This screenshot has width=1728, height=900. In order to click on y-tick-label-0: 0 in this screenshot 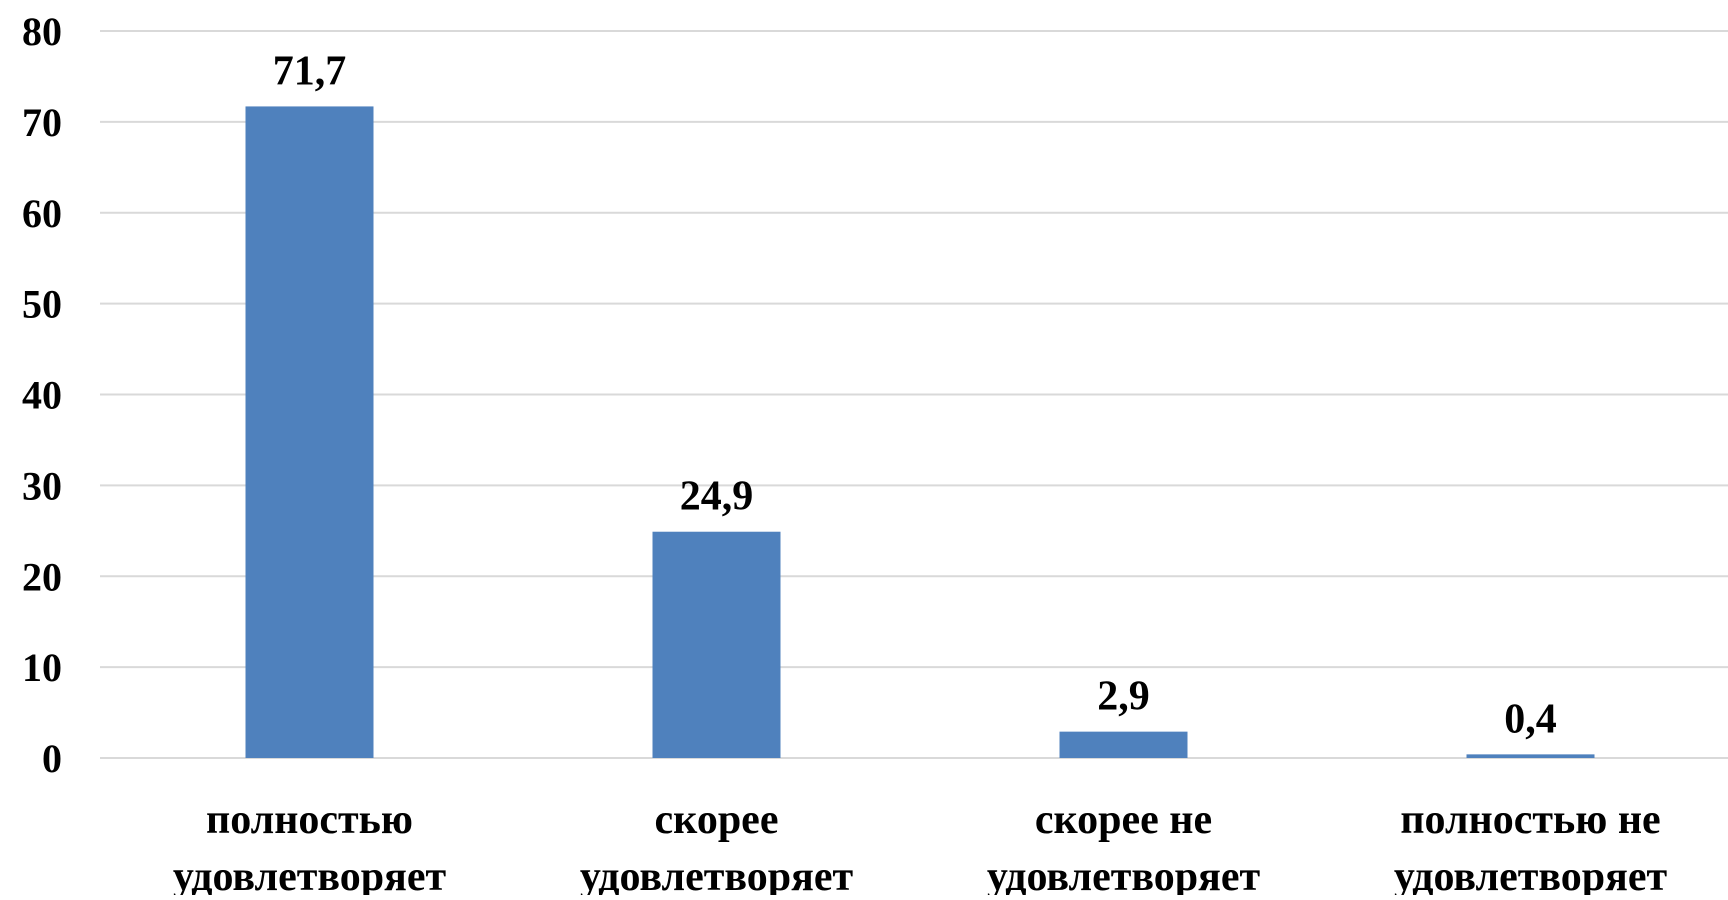, I will do `click(52, 758)`.